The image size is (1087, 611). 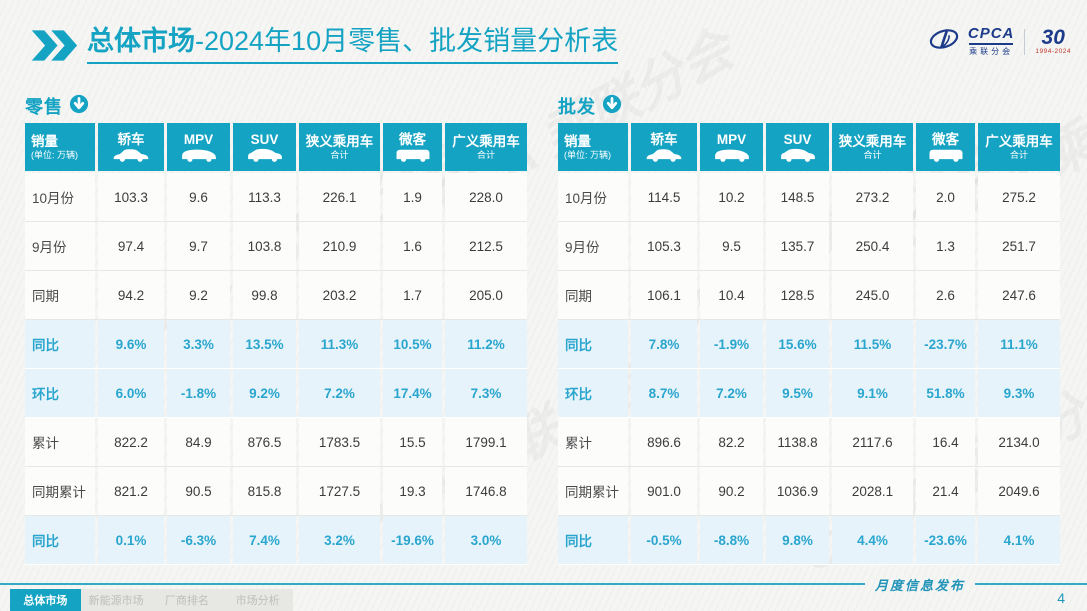 What do you see at coordinates (991, 41) in the screenshot?
I see `cpca-wordmark: CPCA 乘联分会` at bounding box center [991, 41].